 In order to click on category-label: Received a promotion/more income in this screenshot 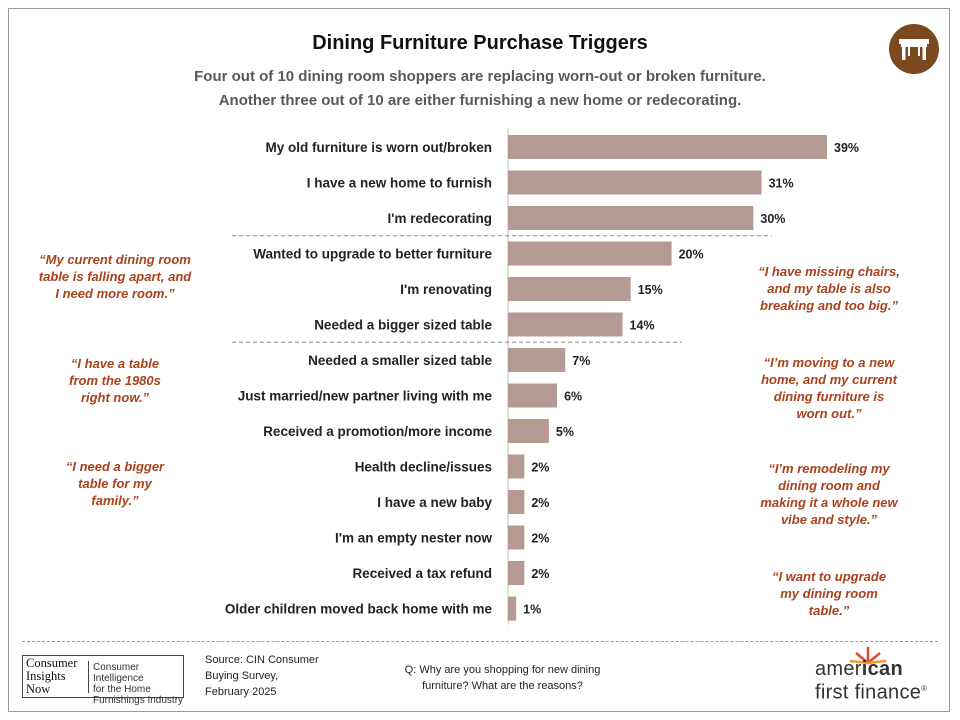, I will do `click(377, 431)`.